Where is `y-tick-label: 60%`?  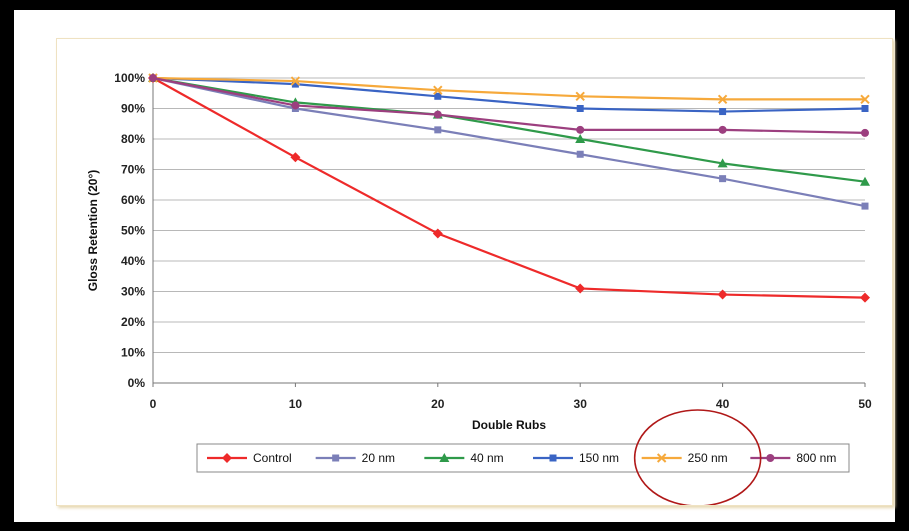
y-tick-label: 60% is located at coordinates (133, 200).